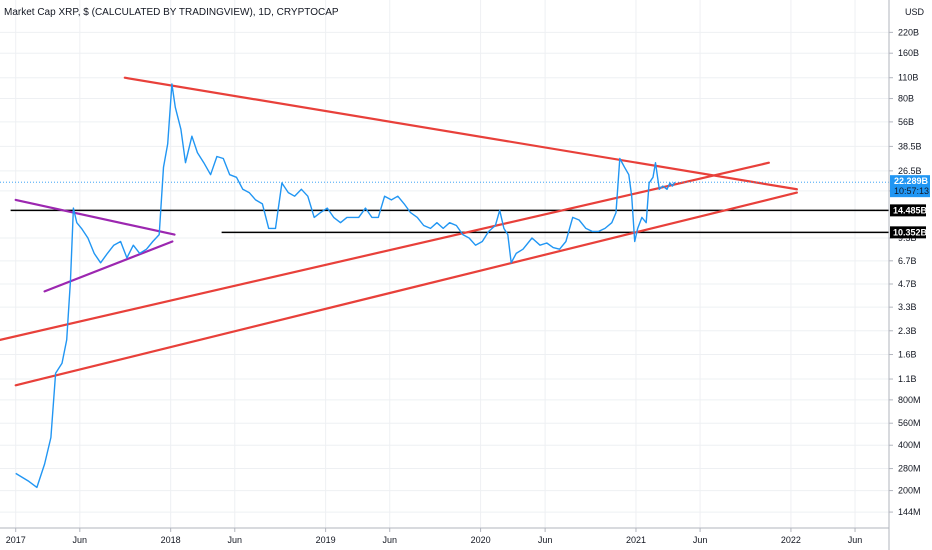 The height and width of the screenshot is (550, 932). What do you see at coordinates (909, 512) in the screenshot?
I see `y-tick-label: 144M` at bounding box center [909, 512].